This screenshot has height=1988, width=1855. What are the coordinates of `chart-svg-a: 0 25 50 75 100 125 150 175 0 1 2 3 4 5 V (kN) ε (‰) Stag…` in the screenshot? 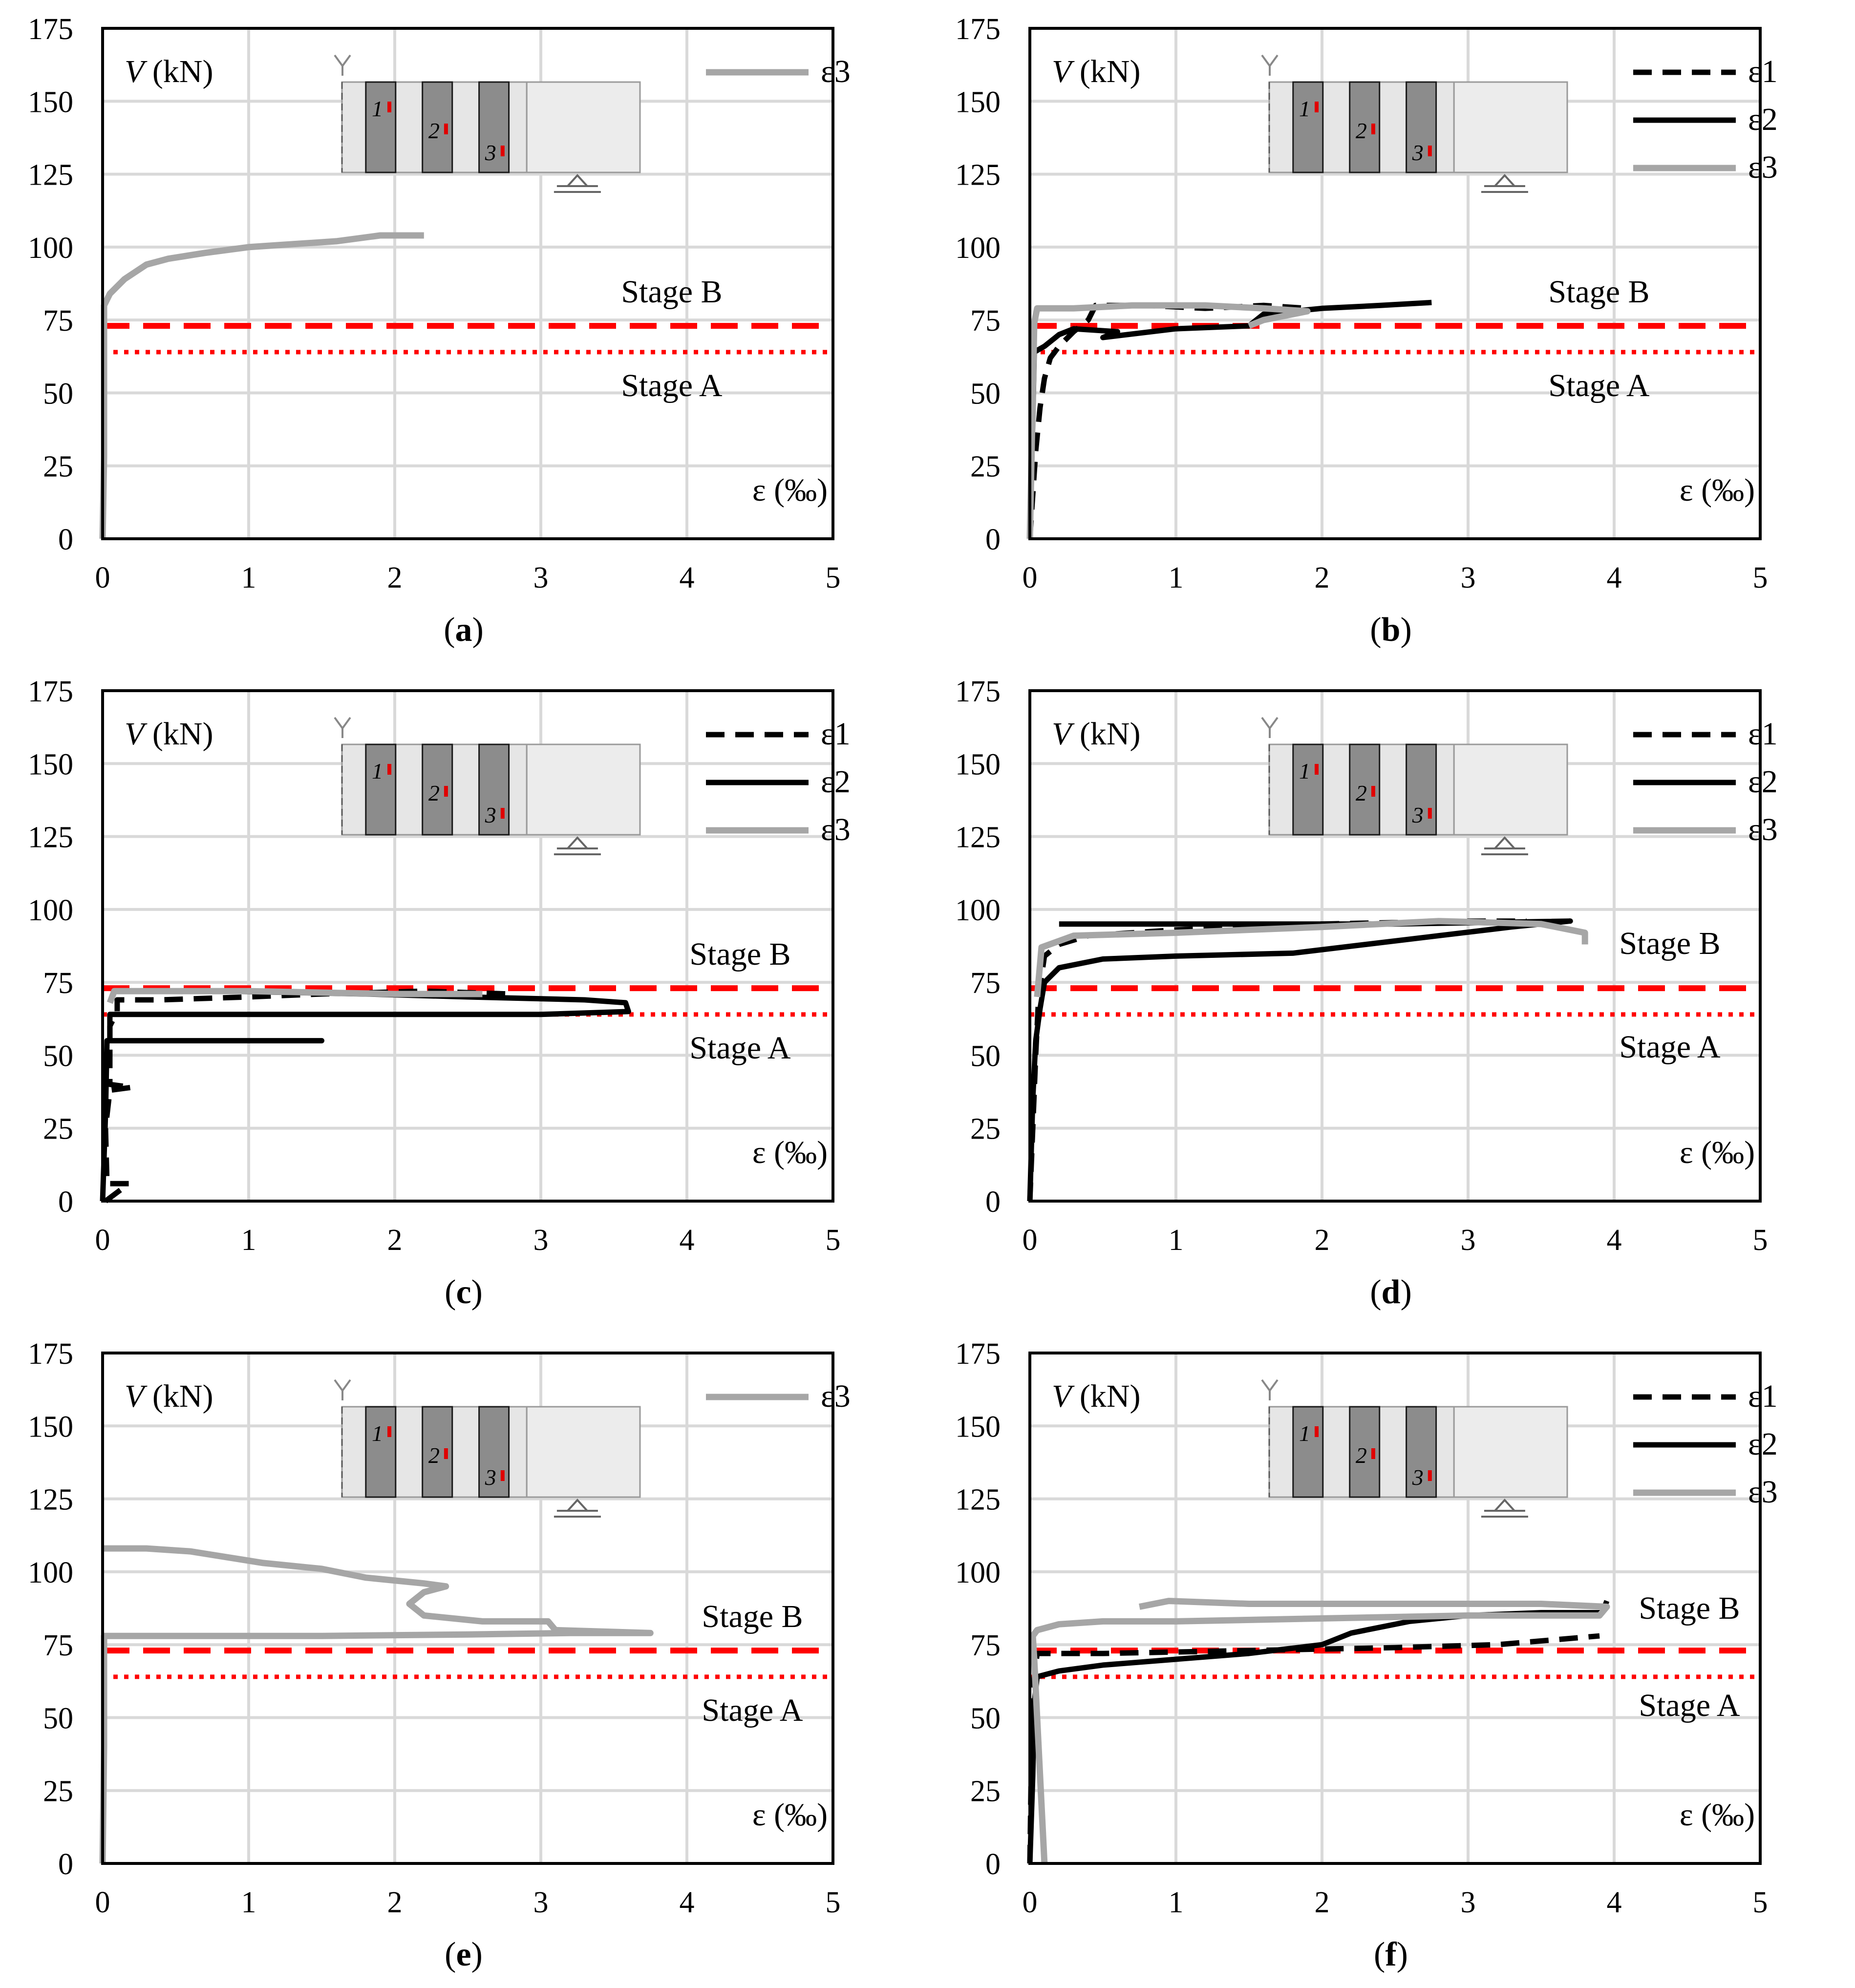 It's located at (440, 303).